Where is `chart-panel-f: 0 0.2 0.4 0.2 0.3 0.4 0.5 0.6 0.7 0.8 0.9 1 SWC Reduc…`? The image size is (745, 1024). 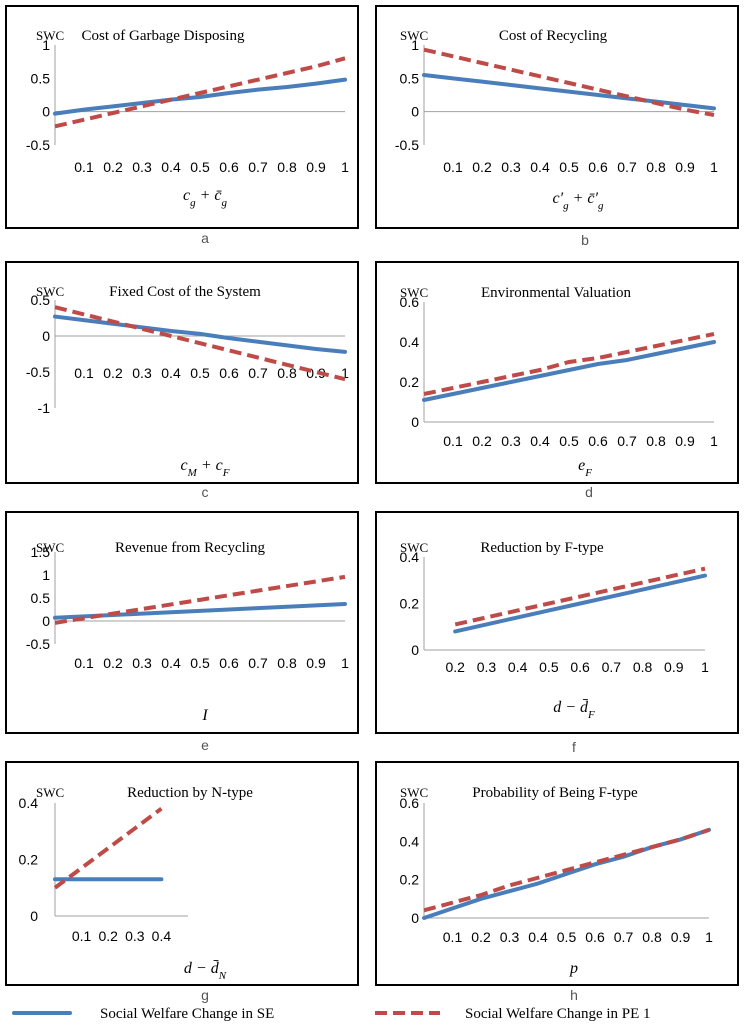 chart-panel-f: 0 0.2 0.4 0.2 0.3 0.4 0.5 0.6 0.7 0.8 0.9 1 SWC Reduc… is located at coordinates (557, 633).